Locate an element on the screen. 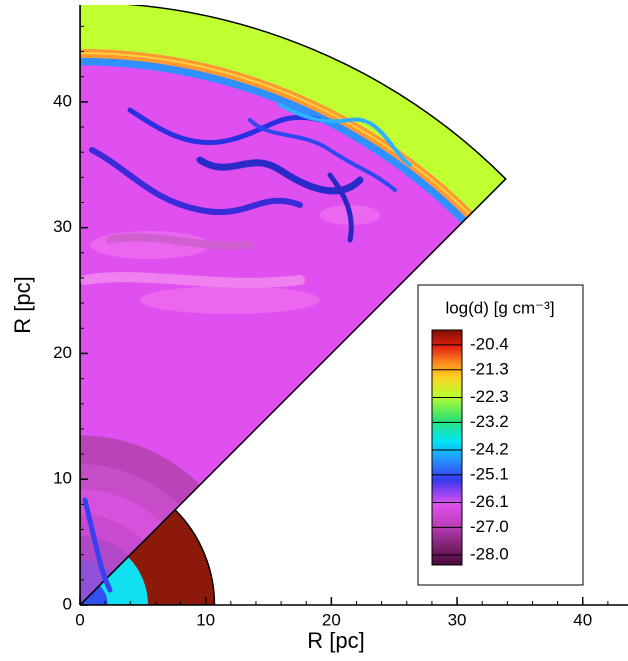 The image size is (628, 661). light-patch is located at coordinates (230, 300).